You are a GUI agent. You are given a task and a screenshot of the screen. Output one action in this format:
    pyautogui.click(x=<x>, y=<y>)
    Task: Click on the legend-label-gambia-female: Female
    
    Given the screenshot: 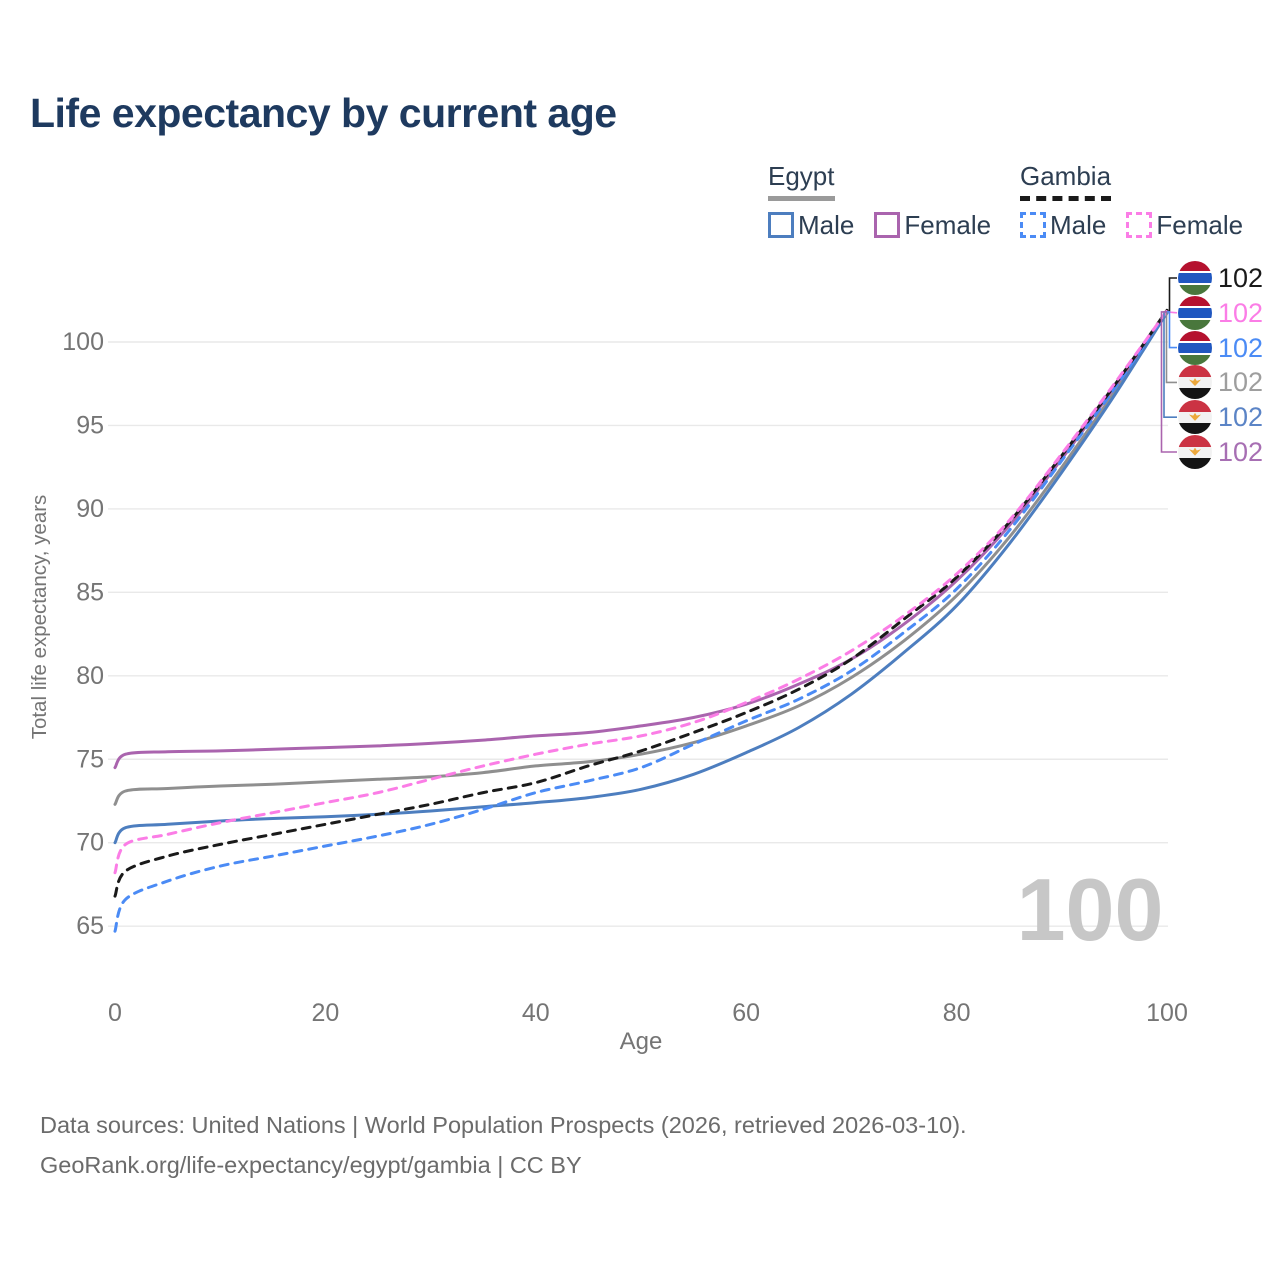 What is the action you would take?
    pyautogui.click(x=1200, y=224)
    